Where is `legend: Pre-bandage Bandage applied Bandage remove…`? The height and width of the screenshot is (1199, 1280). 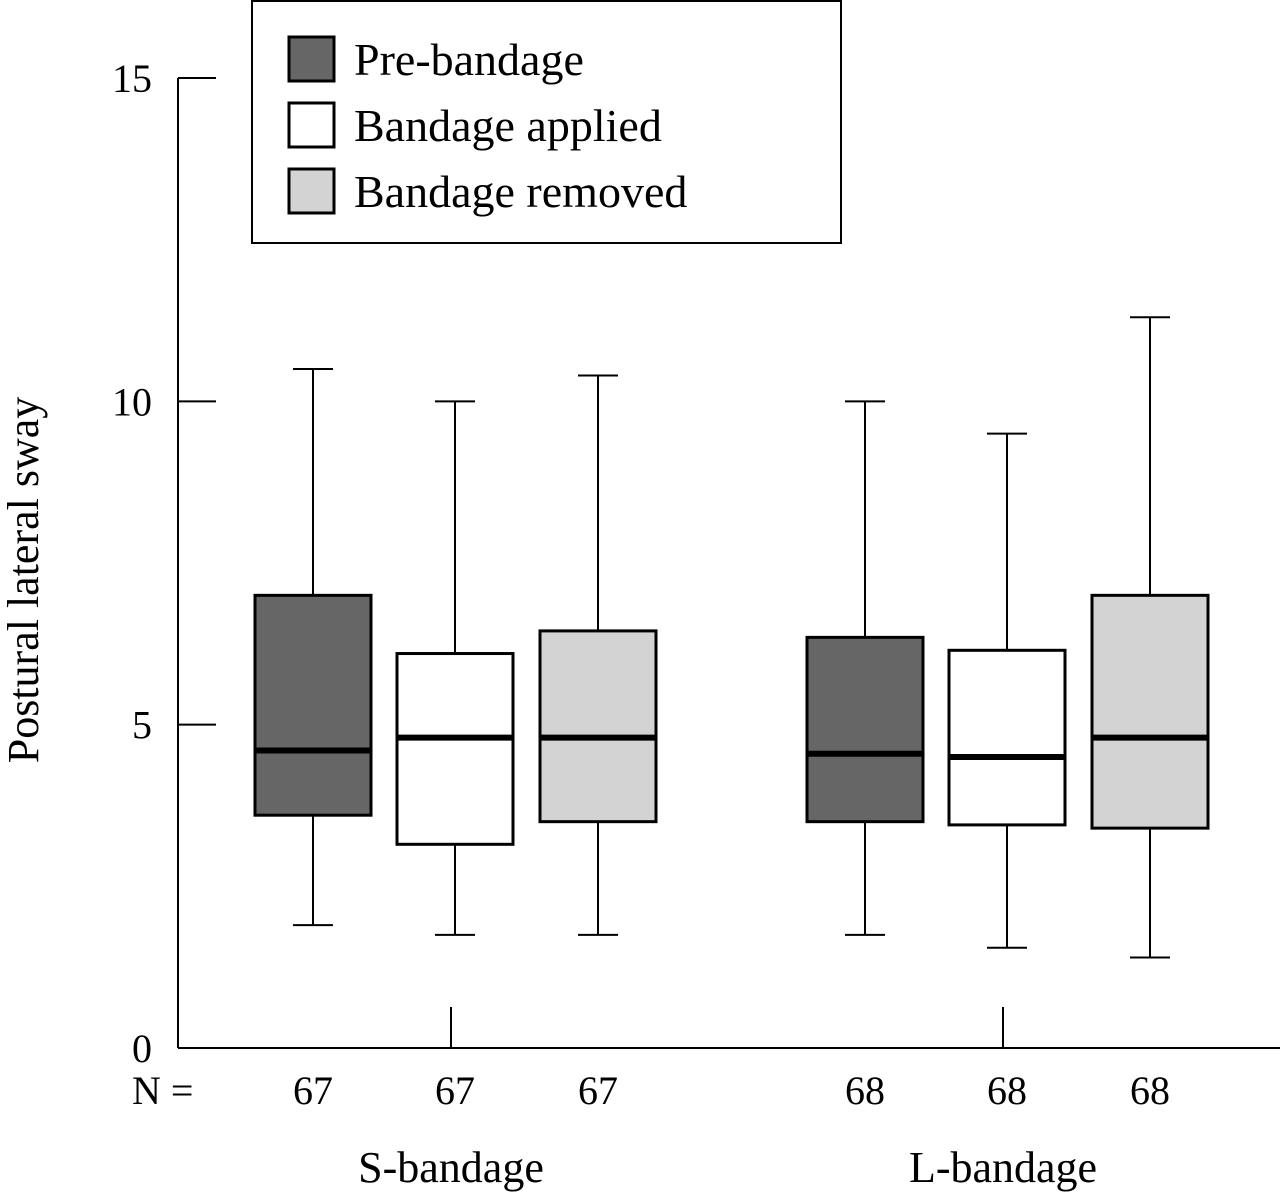 legend: Pre-bandage Bandage applied Bandage remove… is located at coordinates (546, 122).